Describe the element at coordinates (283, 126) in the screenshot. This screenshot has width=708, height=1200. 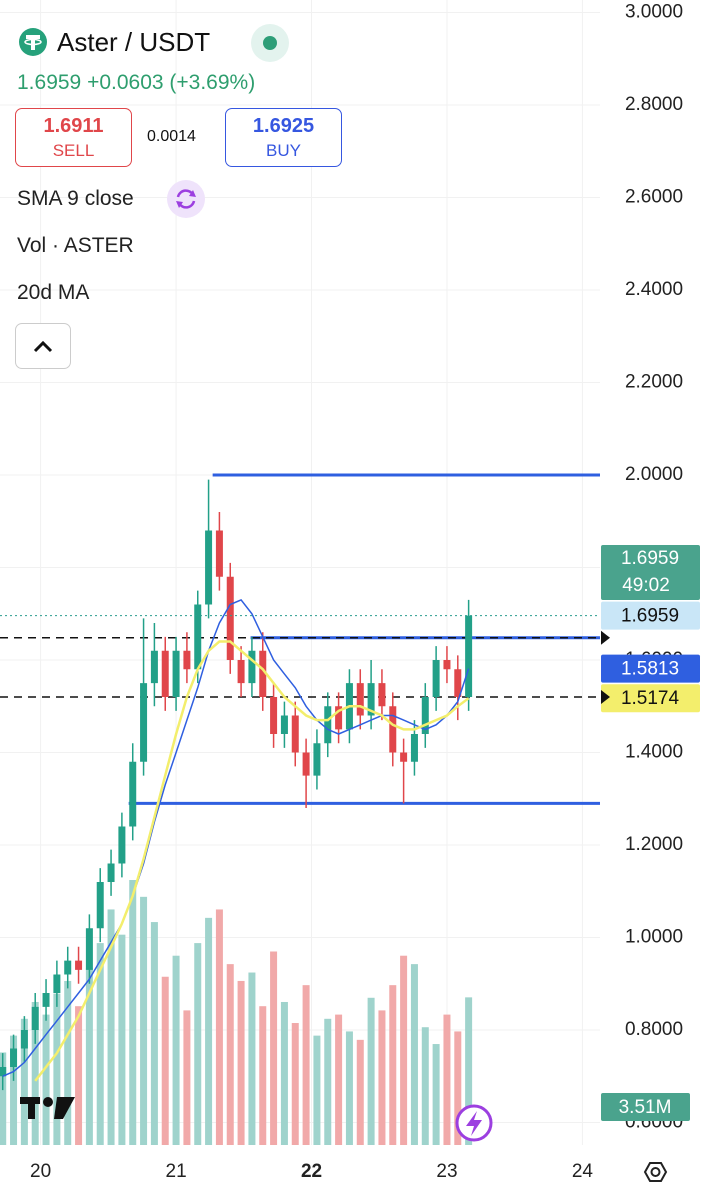
I see `buy-price: 1.6925` at that location.